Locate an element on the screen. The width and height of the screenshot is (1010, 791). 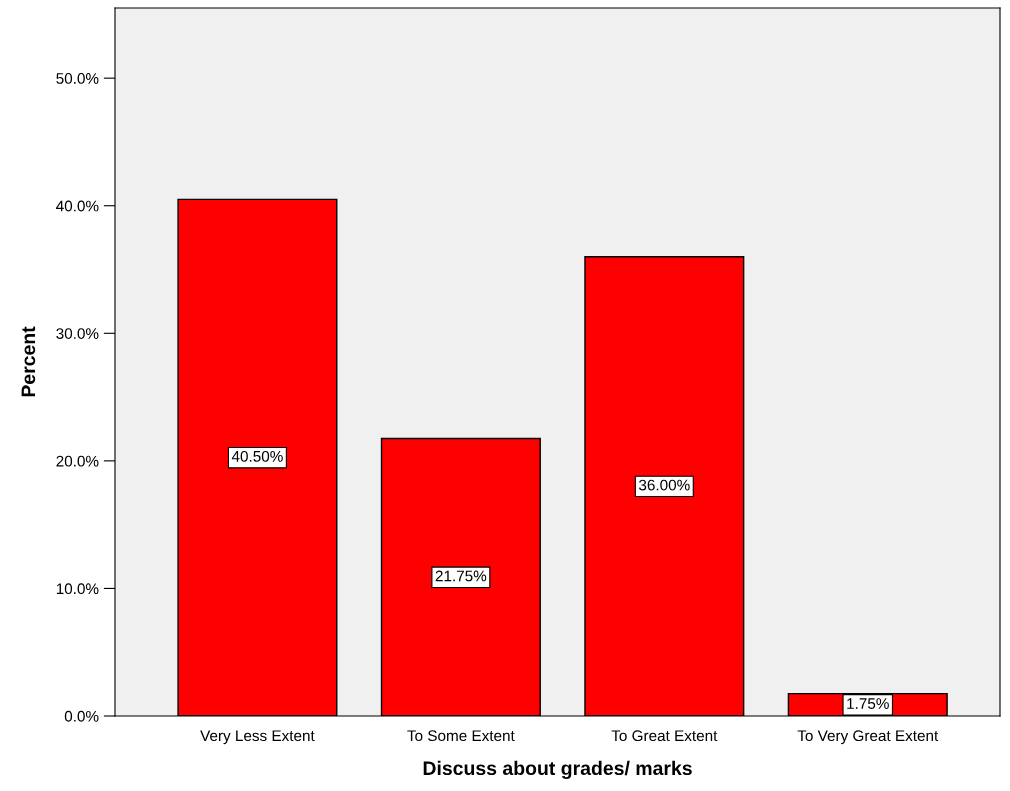
x-axis-title: Discuss about grades/ marks is located at coordinates (557, 770).